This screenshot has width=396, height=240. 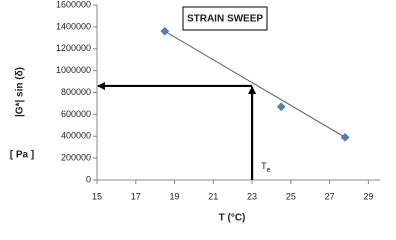 What do you see at coordinates (252, 196) in the screenshot?
I see `x-tick-label: 23` at bounding box center [252, 196].